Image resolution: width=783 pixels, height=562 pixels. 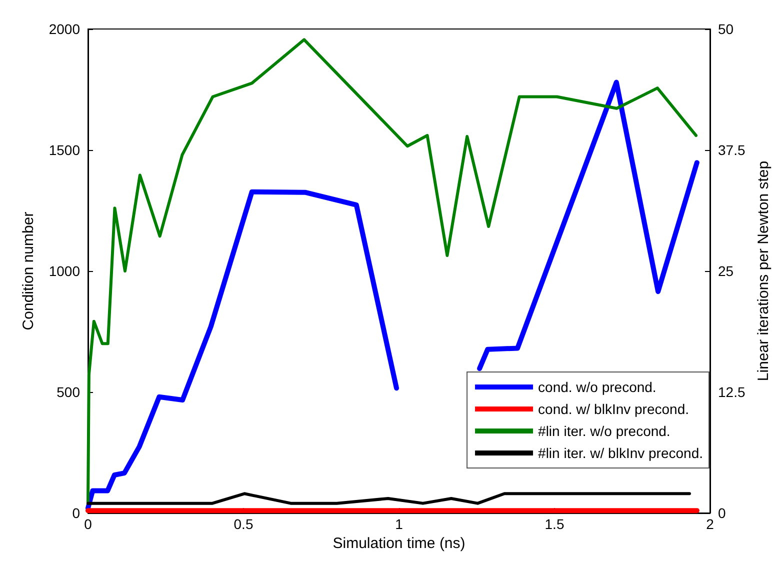 What do you see at coordinates (88, 524) in the screenshot?
I see `x-tick-label: 0` at bounding box center [88, 524].